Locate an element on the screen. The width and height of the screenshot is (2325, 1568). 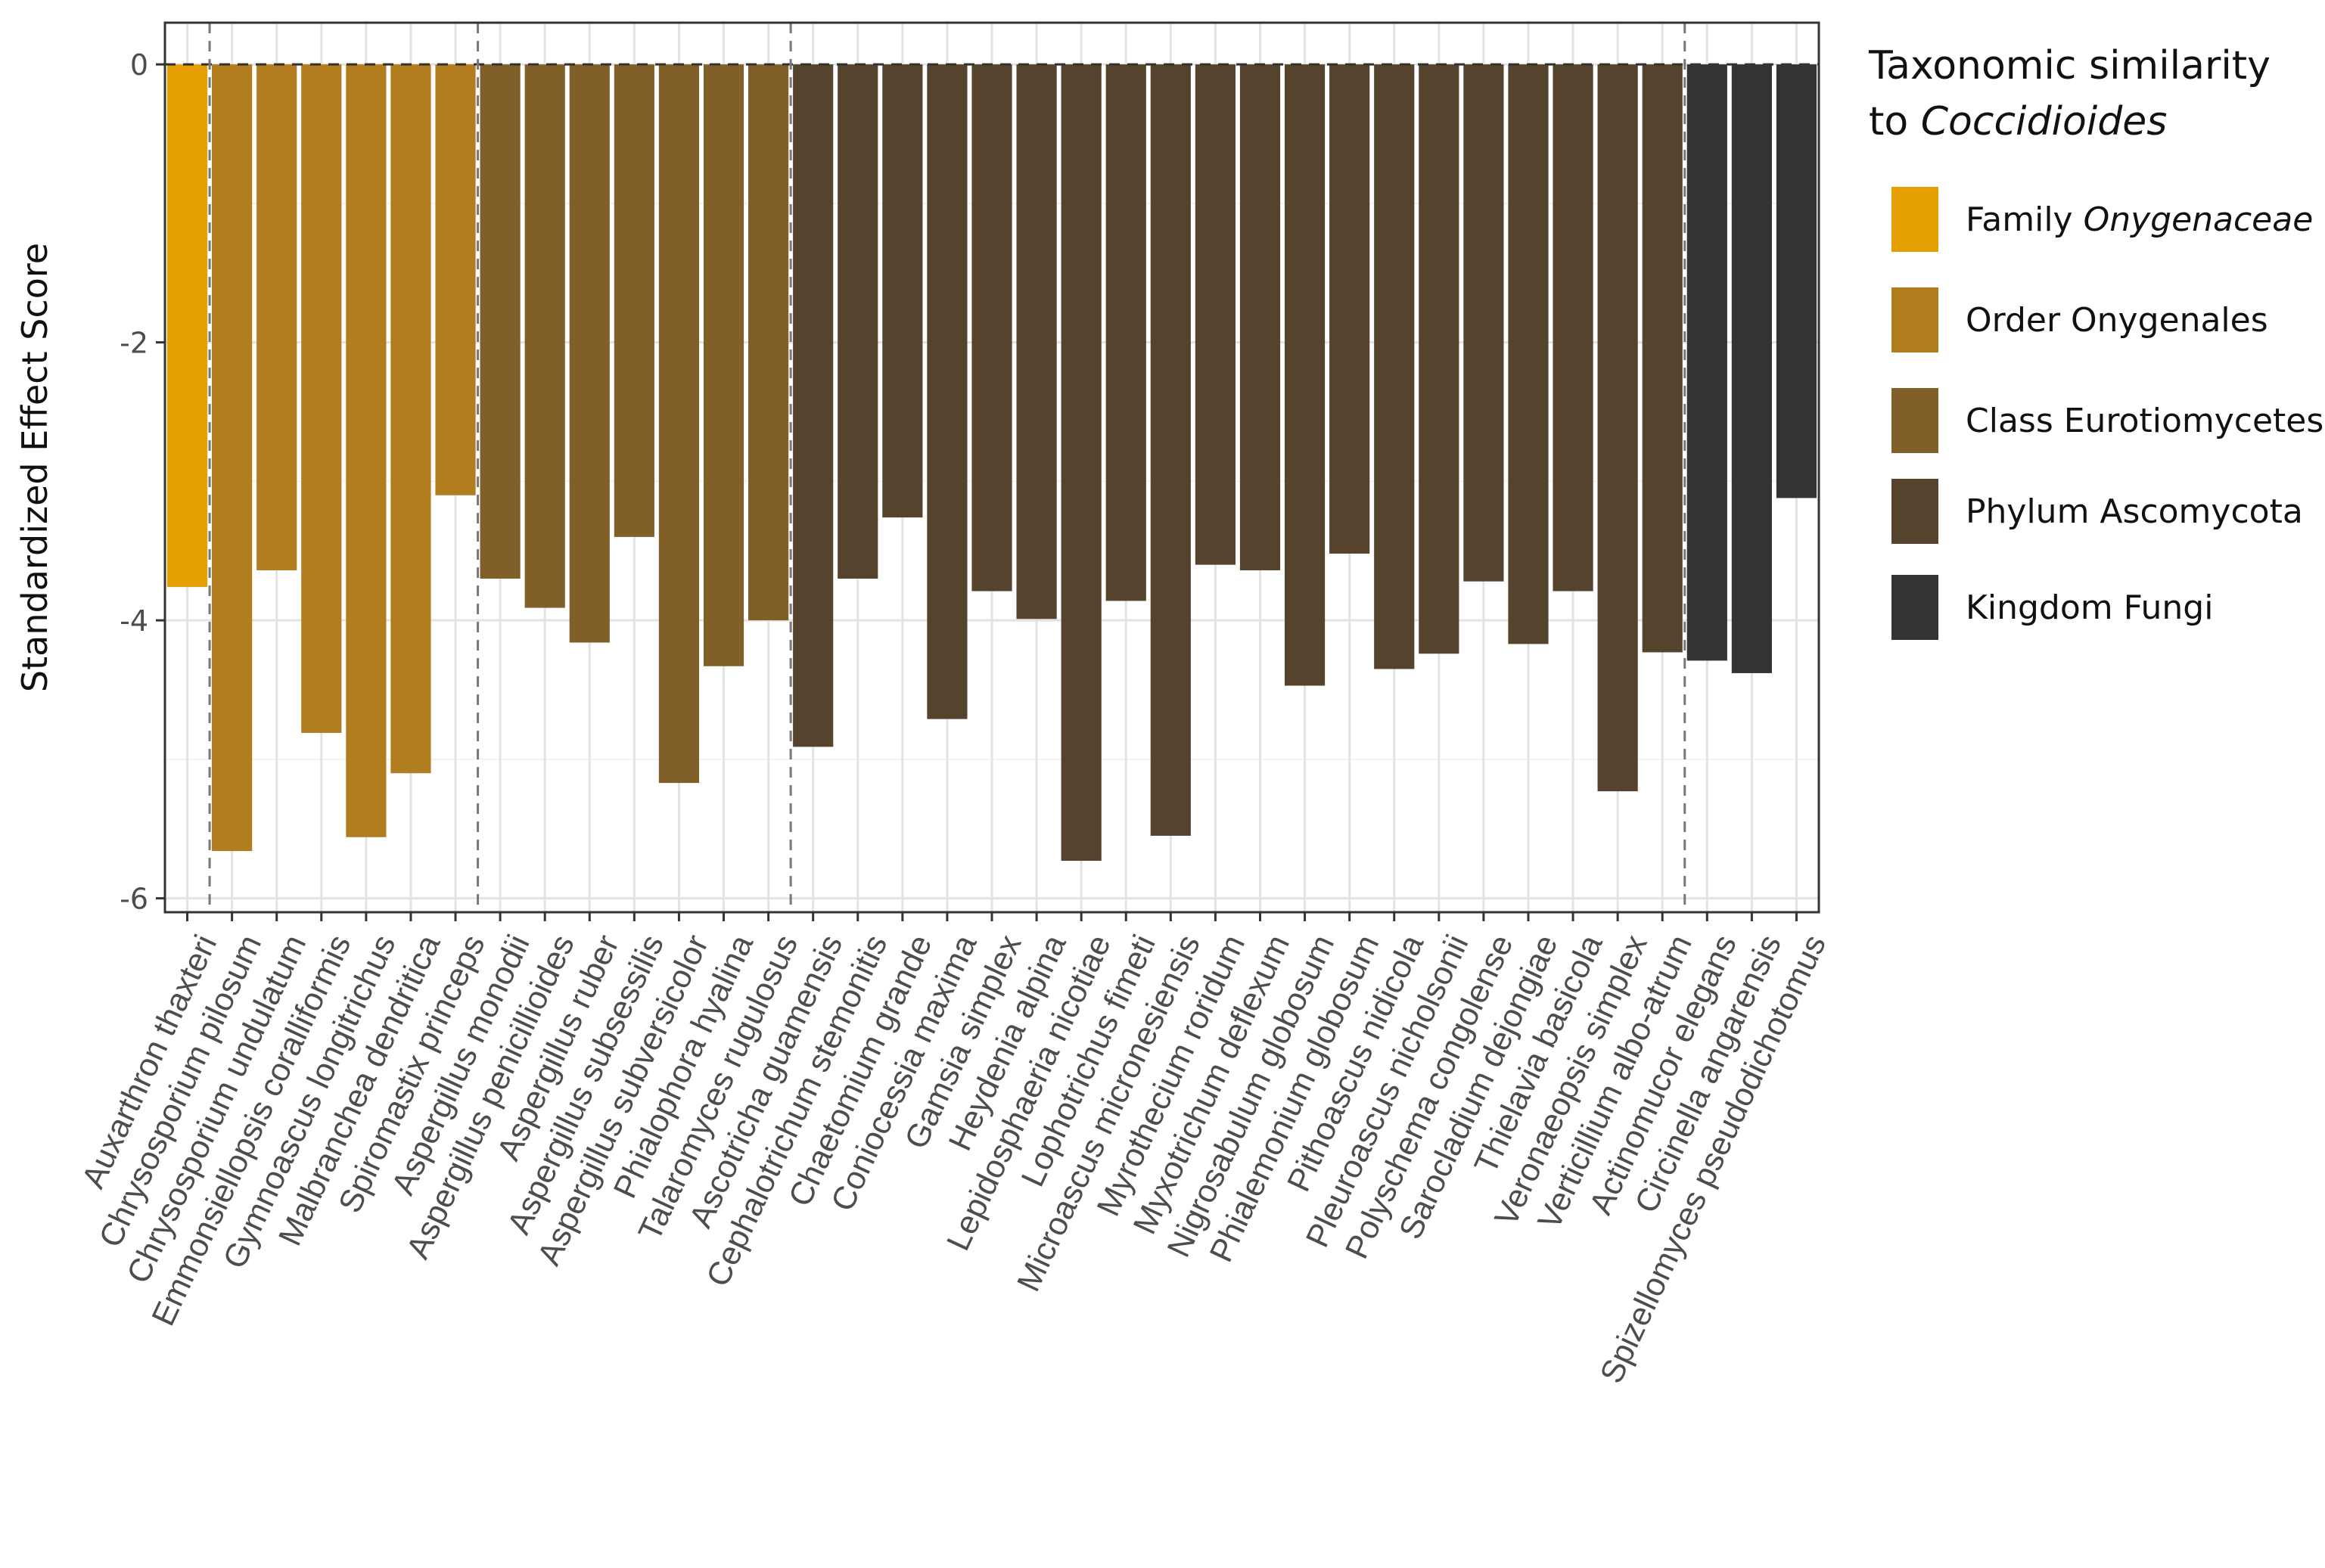
y-axis: 0 -2 -4 -6 is located at coordinates (142, 482).